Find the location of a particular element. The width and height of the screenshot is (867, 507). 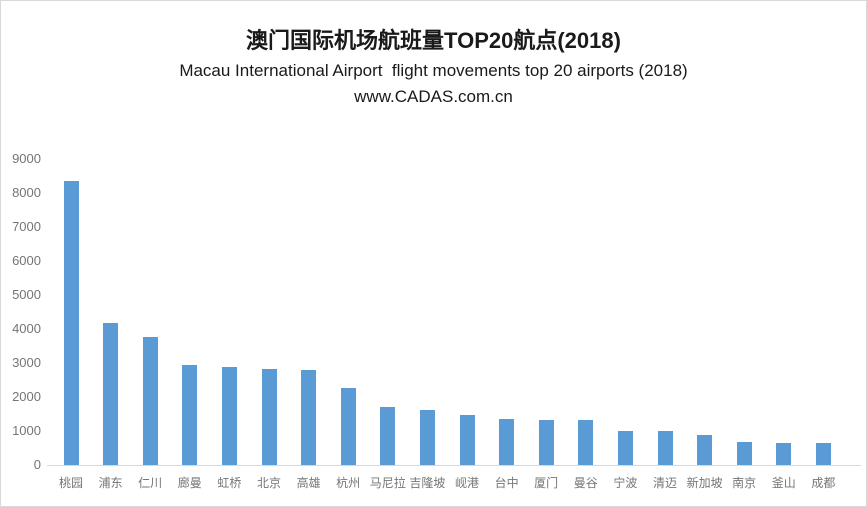

x-axis-category-label: 仁川 is located at coordinates (150, 483).